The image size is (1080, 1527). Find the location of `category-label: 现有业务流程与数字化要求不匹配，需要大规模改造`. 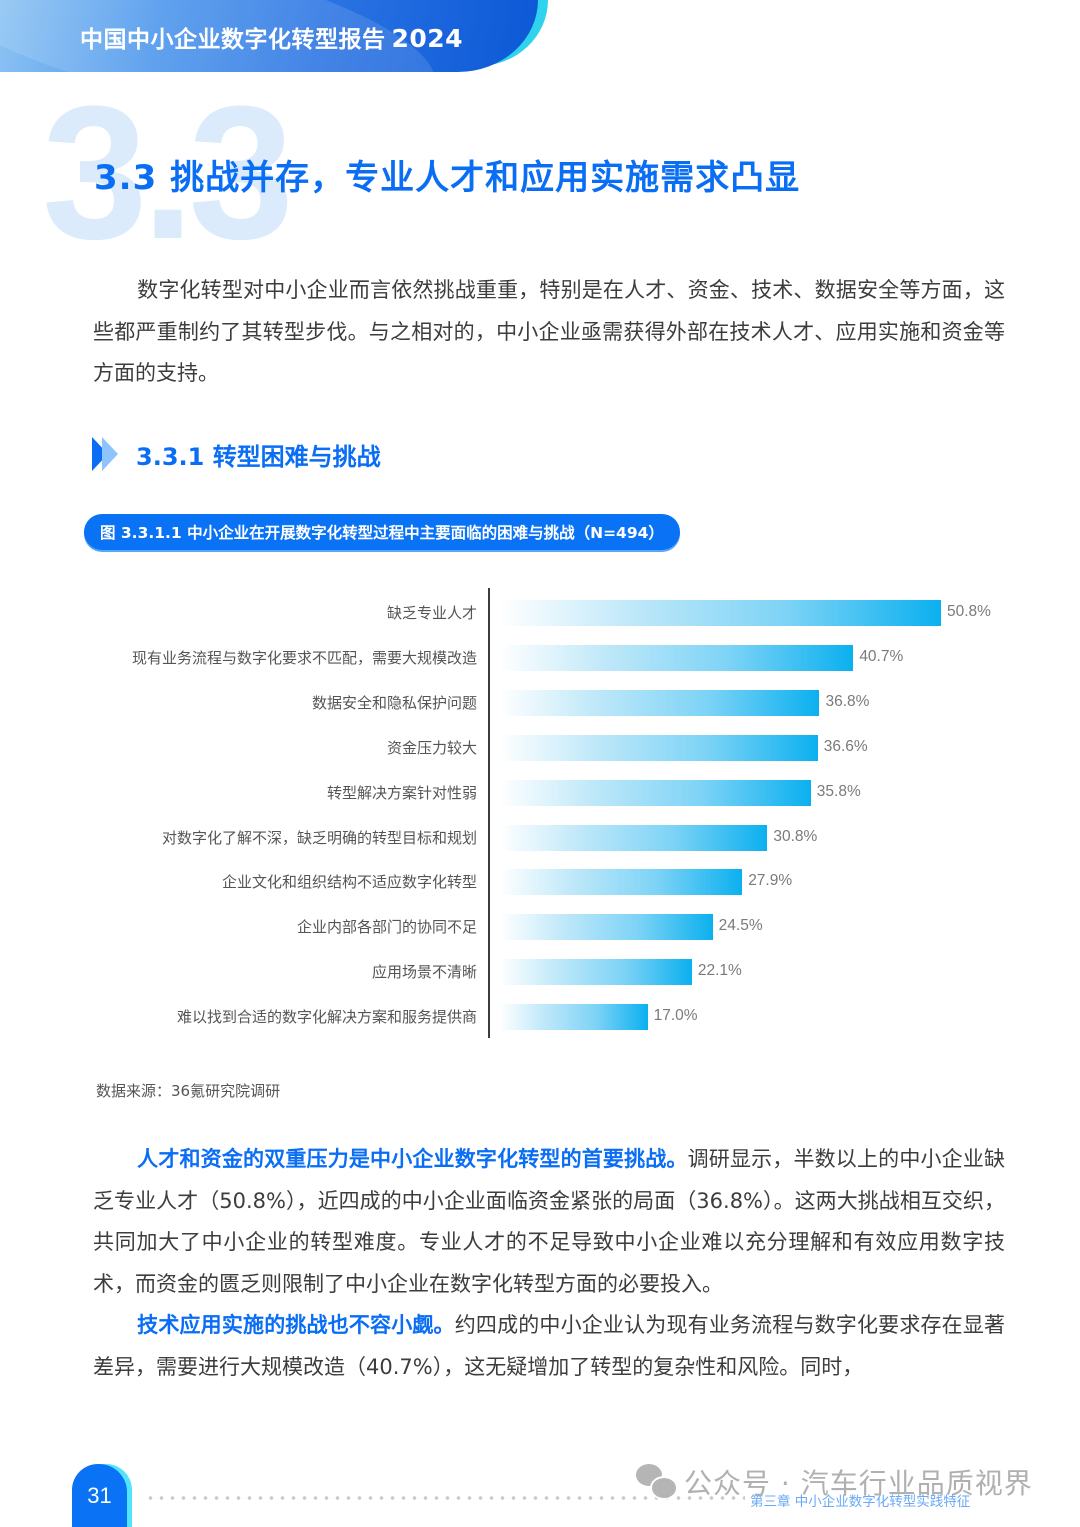

category-label: 现有业务流程与数字化要求不匹配，需要大规模改造 is located at coordinates (304, 657).